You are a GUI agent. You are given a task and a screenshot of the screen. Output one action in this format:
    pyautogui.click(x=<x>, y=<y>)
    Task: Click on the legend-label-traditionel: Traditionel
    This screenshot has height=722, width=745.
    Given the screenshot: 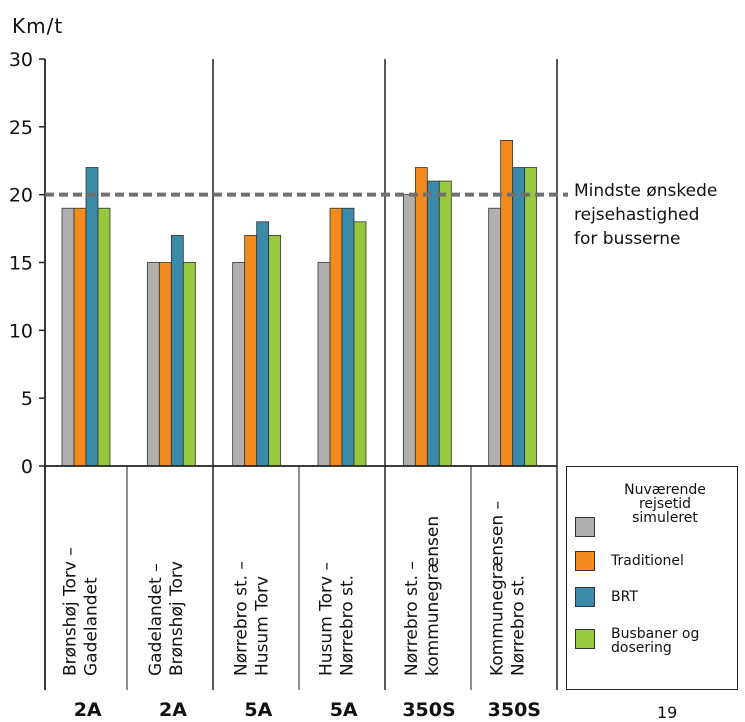 What is the action you would take?
    pyautogui.click(x=647, y=561)
    